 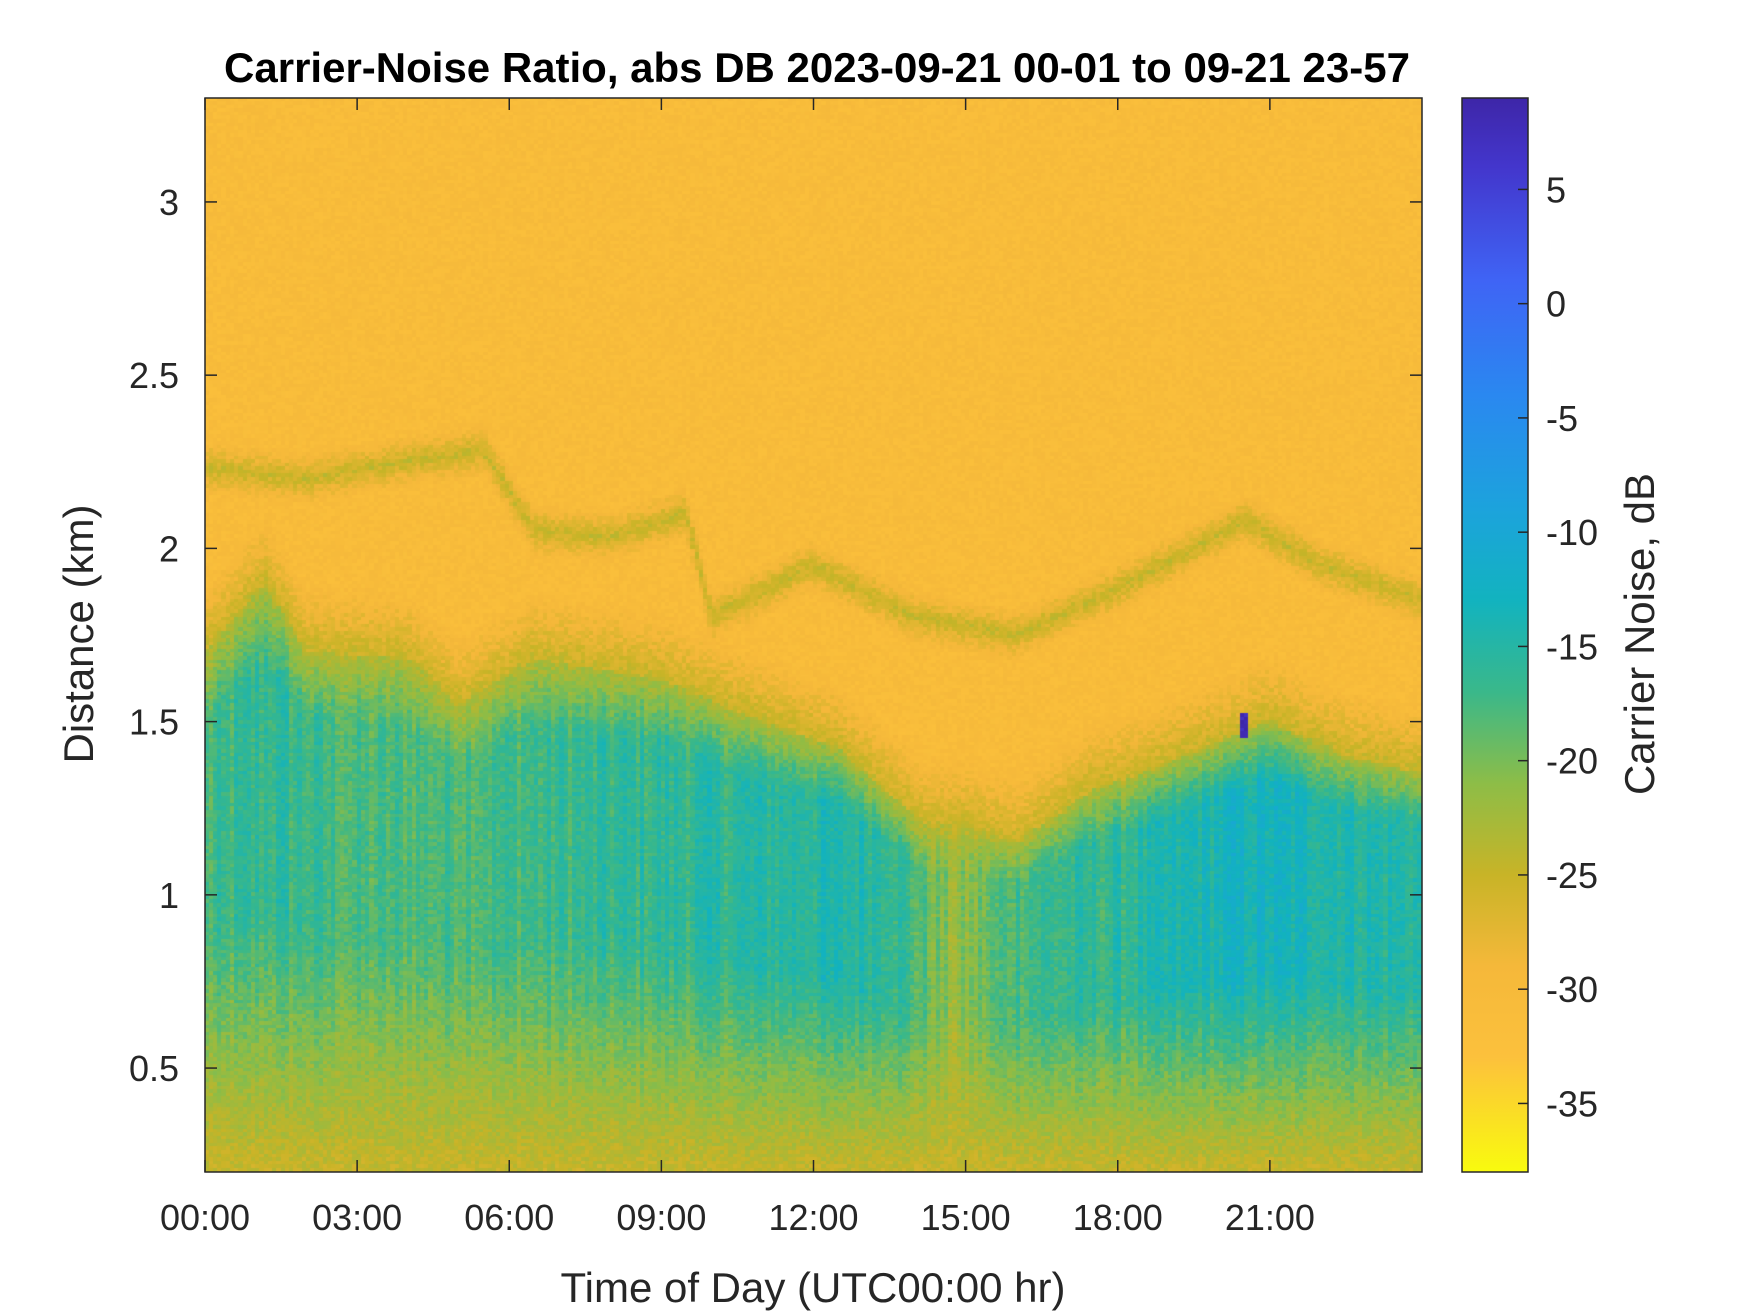 I want to click on x-tick-label: 03:00, so click(x=357, y=1217).